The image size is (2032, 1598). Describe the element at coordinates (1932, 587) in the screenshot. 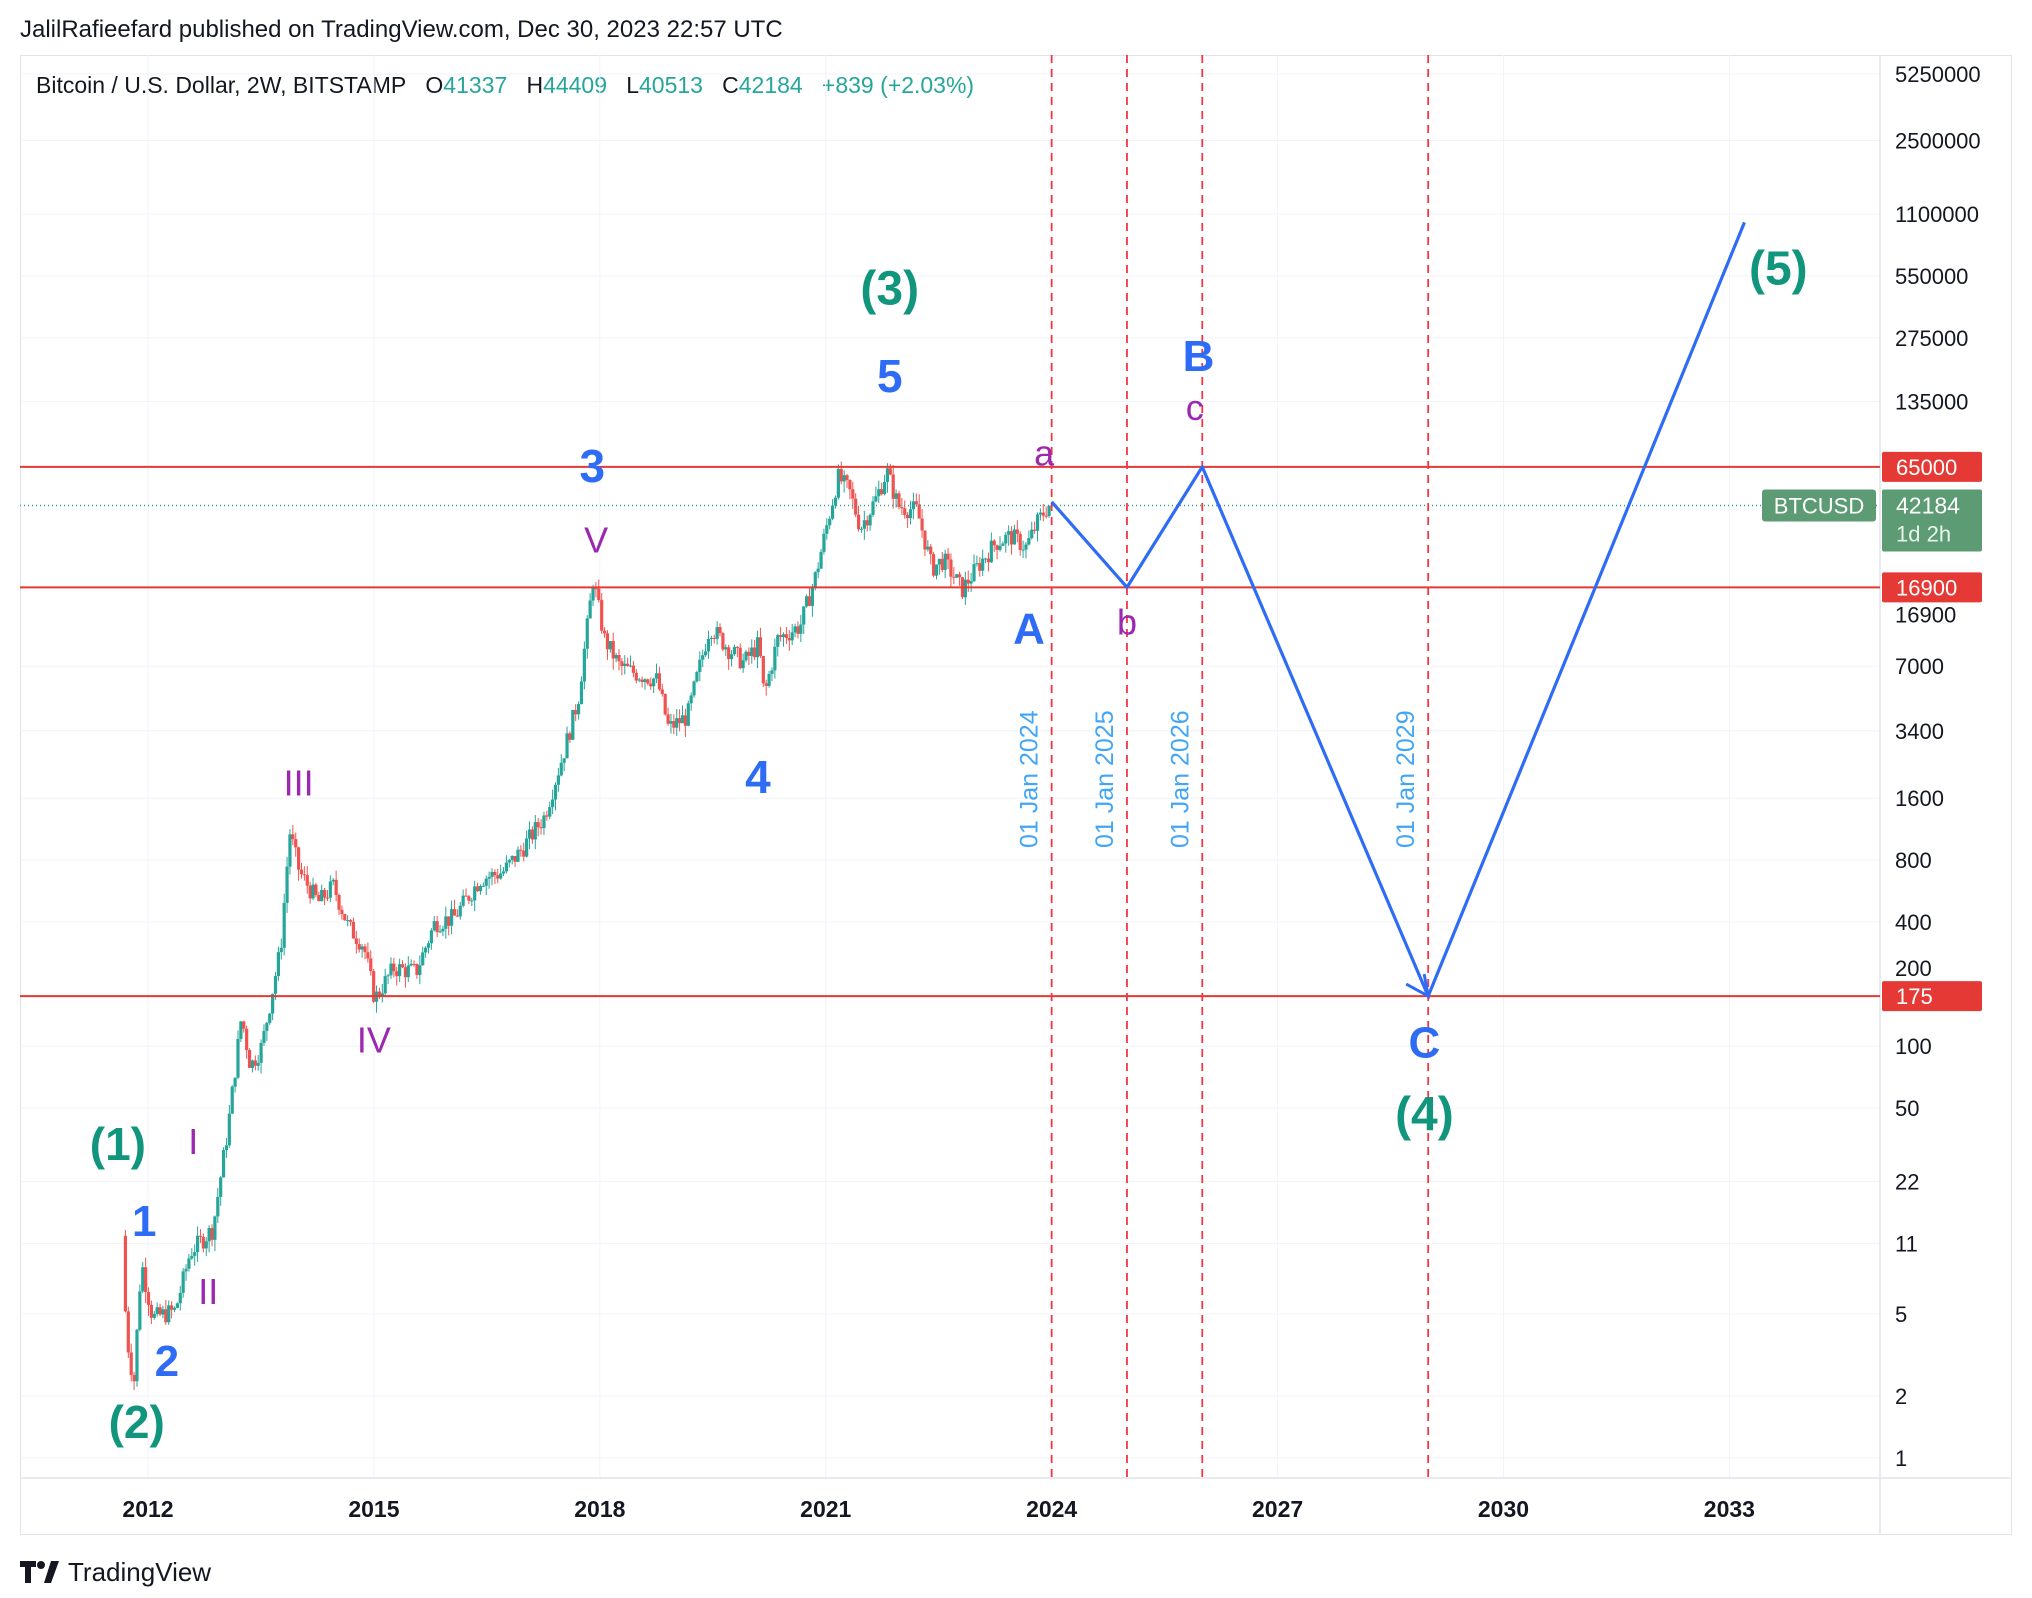

I see `level-badge` at that location.